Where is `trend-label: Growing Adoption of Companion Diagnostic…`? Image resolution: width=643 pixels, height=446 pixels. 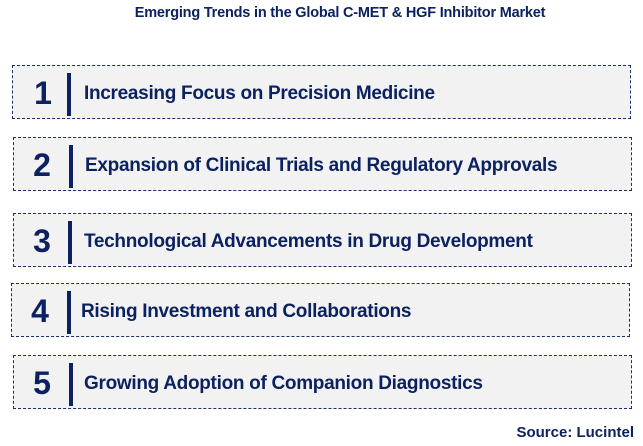
trend-label: Growing Adoption of Companion Diagnostic… is located at coordinates (283, 383).